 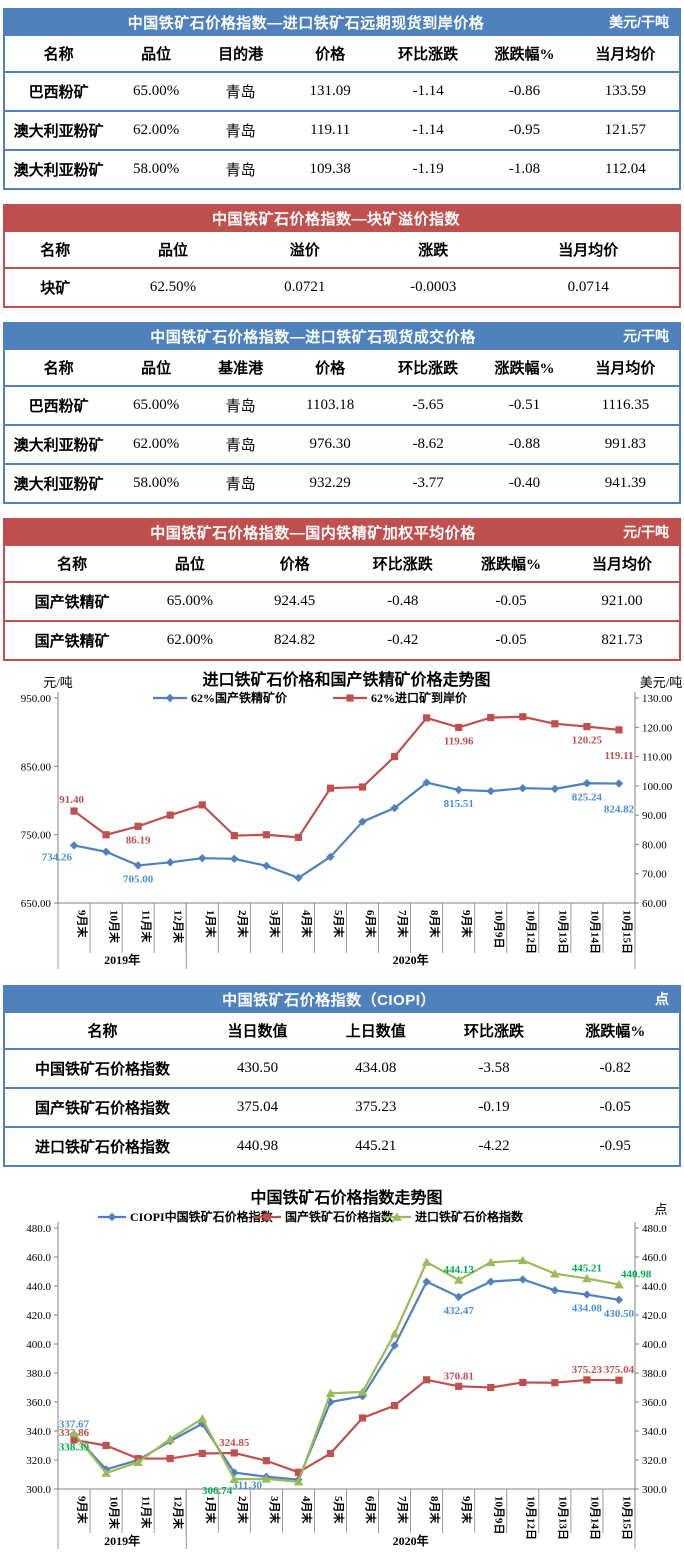 What do you see at coordinates (342, 54) in the screenshot?
I see `column-header-row: 名称 品位 目的港 价格 环比涨跌 涨跌幅% 当月均价` at bounding box center [342, 54].